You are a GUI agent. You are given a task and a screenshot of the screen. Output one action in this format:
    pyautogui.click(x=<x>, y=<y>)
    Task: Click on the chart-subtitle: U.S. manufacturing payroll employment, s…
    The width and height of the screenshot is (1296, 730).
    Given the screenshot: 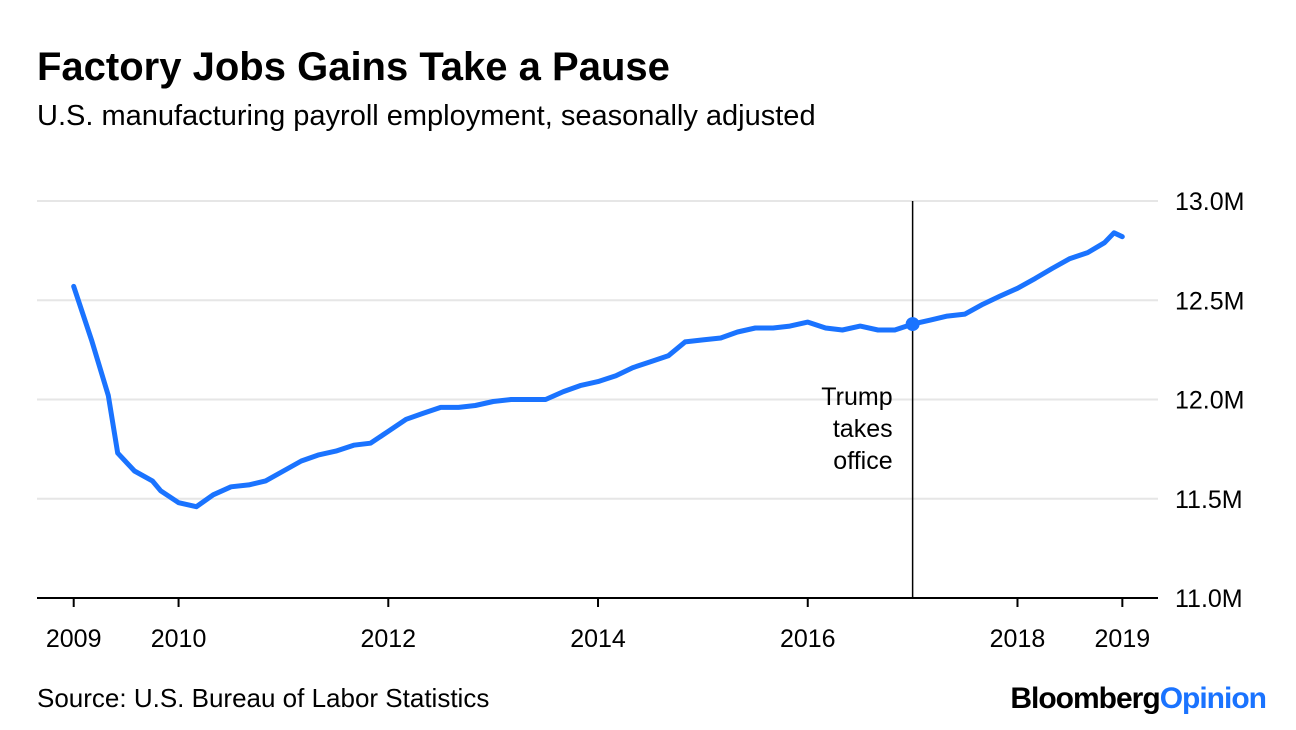 What is the action you would take?
    pyautogui.click(x=426, y=116)
    